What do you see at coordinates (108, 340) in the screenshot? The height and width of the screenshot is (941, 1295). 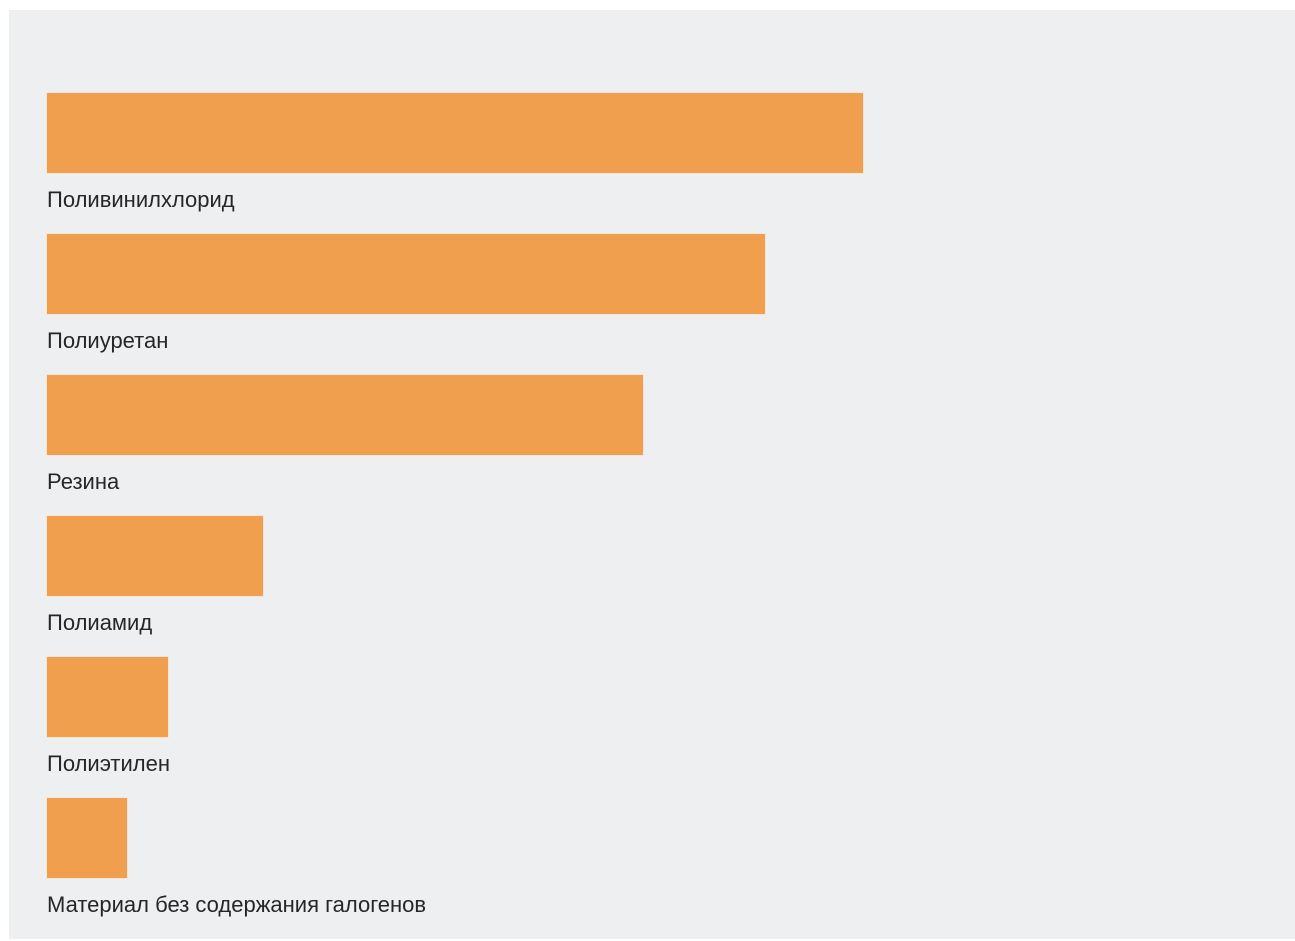 I see `bar-label-2: Полиуретан` at bounding box center [108, 340].